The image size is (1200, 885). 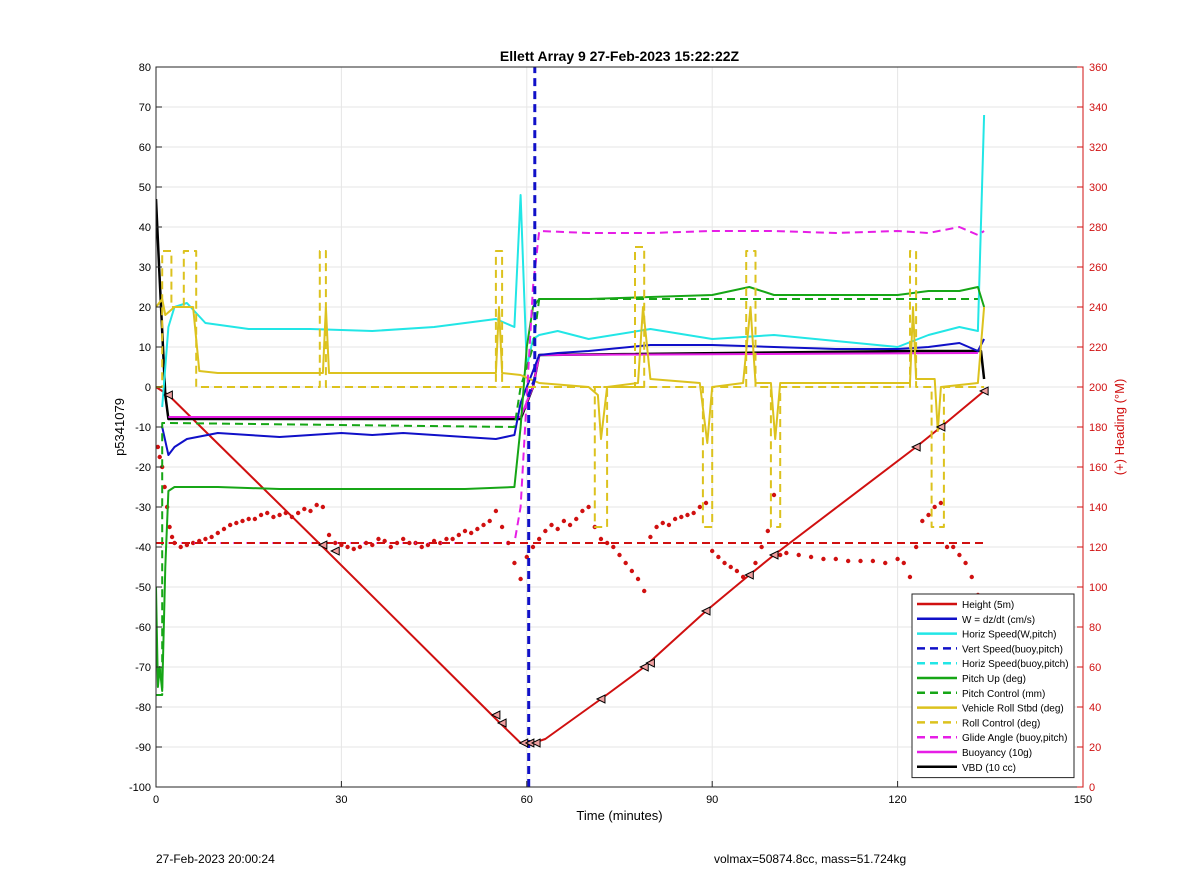 What do you see at coordinates (1014, 738) in the screenshot?
I see `legend-label: Glide Angle (buoy,pitch)` at bounding box center [1014, 738].